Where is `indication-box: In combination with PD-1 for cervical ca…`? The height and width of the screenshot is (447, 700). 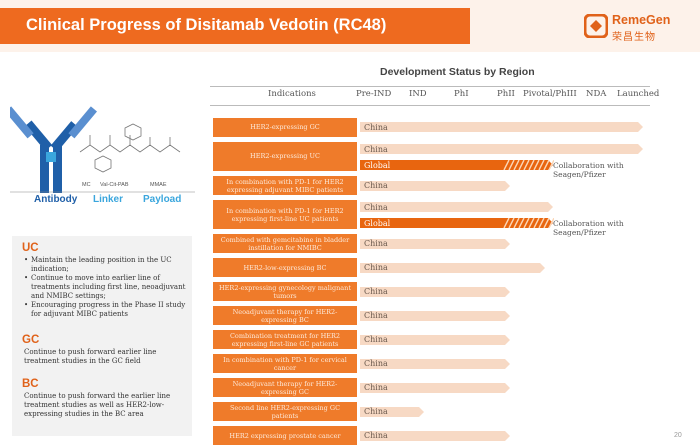 indication-box: In combination with PD-1 for cervical ca… is located at coordinates (285, 364).